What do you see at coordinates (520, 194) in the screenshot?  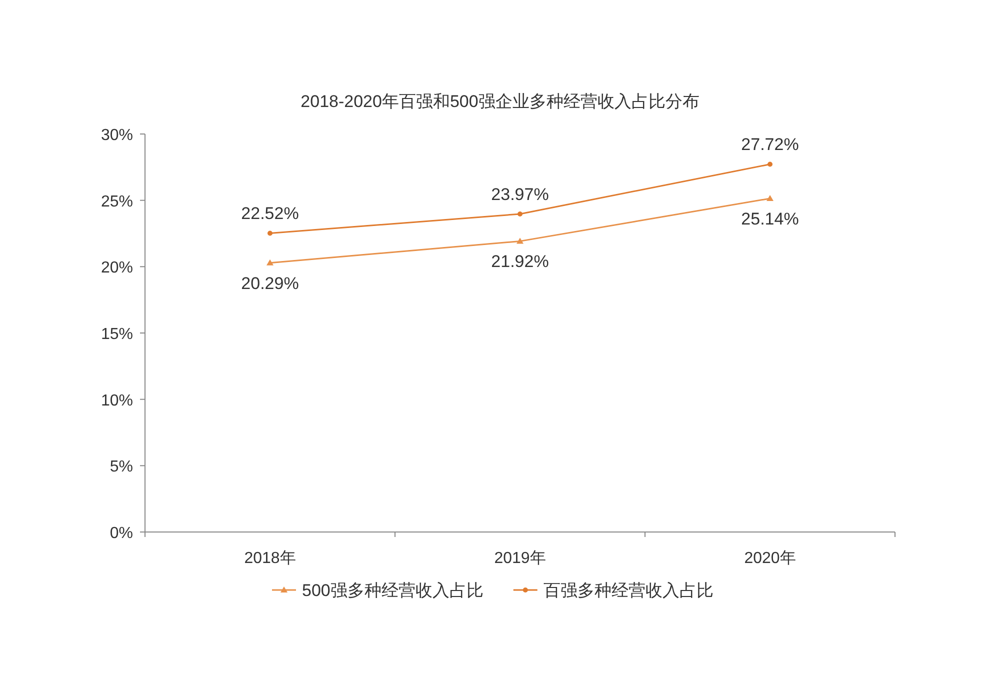 I see `data-label: 23.97%` at bounding box center [520, 194].